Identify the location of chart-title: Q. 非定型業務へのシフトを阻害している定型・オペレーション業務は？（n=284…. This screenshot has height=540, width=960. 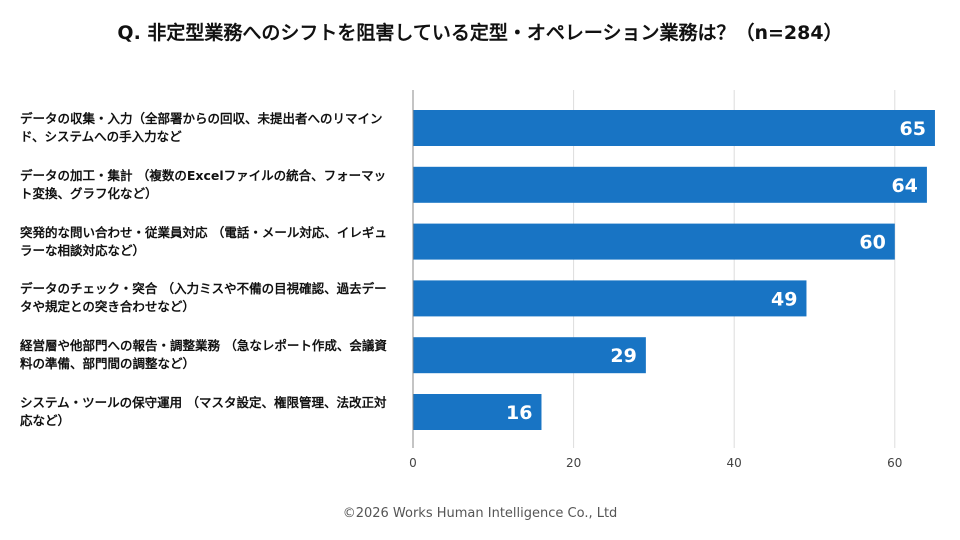
(480, 33).